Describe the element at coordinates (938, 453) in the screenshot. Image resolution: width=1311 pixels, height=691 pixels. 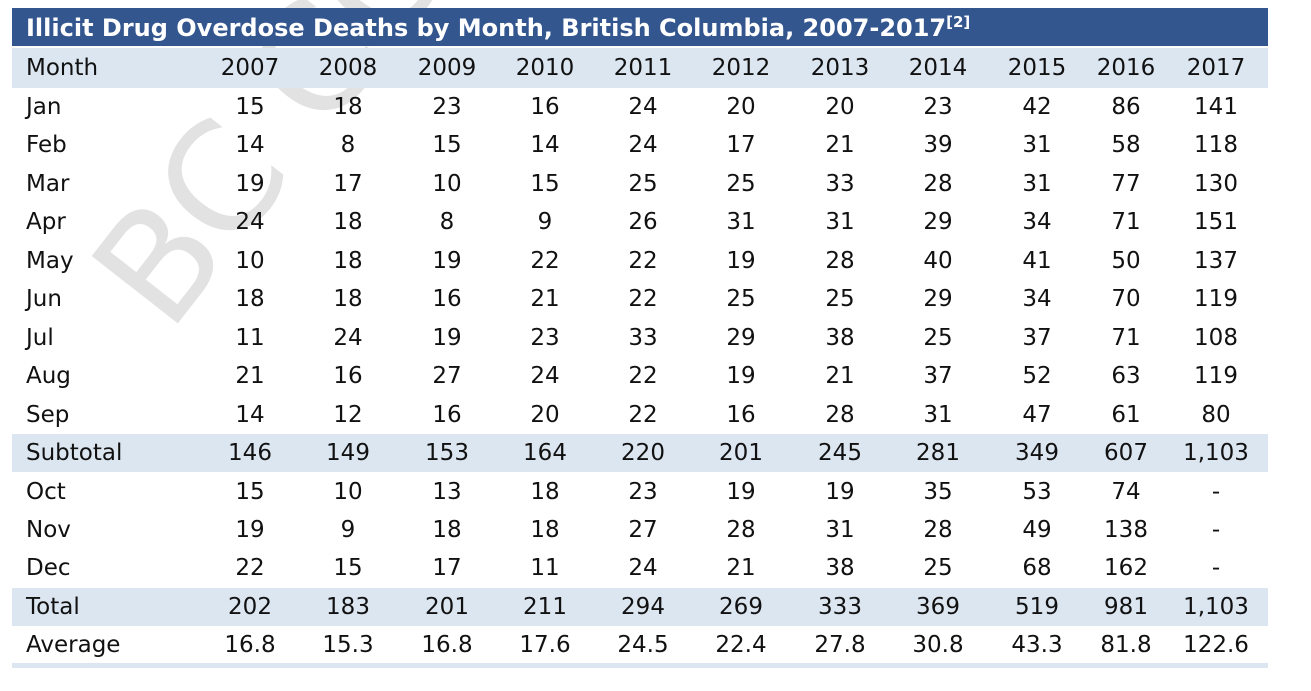
I see `table-cell: 281` at that location.